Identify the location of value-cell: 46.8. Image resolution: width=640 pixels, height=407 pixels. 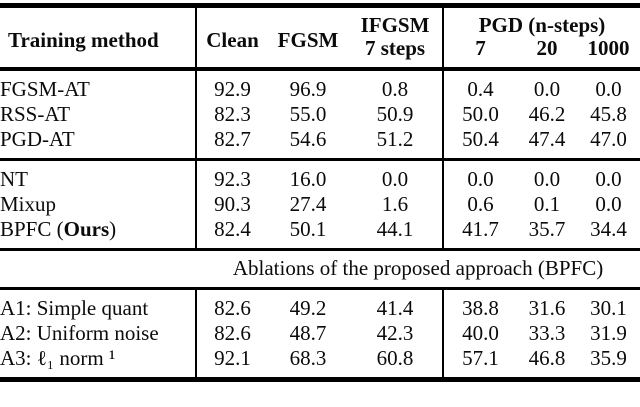
(547, 358).